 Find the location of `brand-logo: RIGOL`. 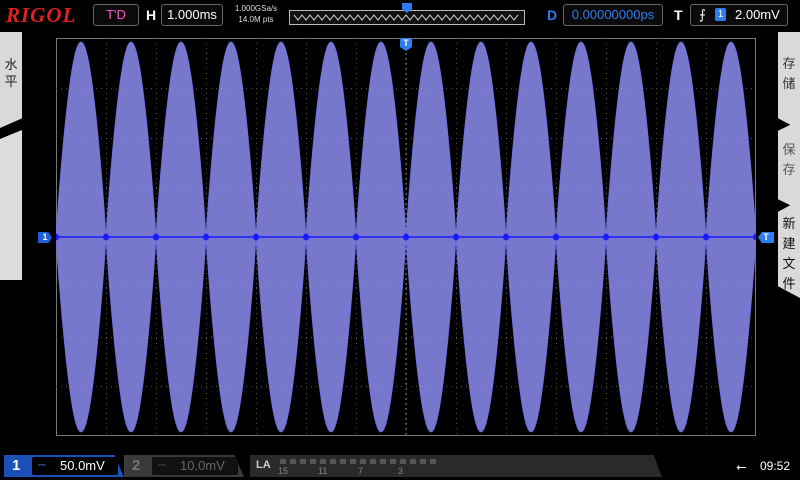

brand-logo: RIGOL is located at coordinates (41, 15).